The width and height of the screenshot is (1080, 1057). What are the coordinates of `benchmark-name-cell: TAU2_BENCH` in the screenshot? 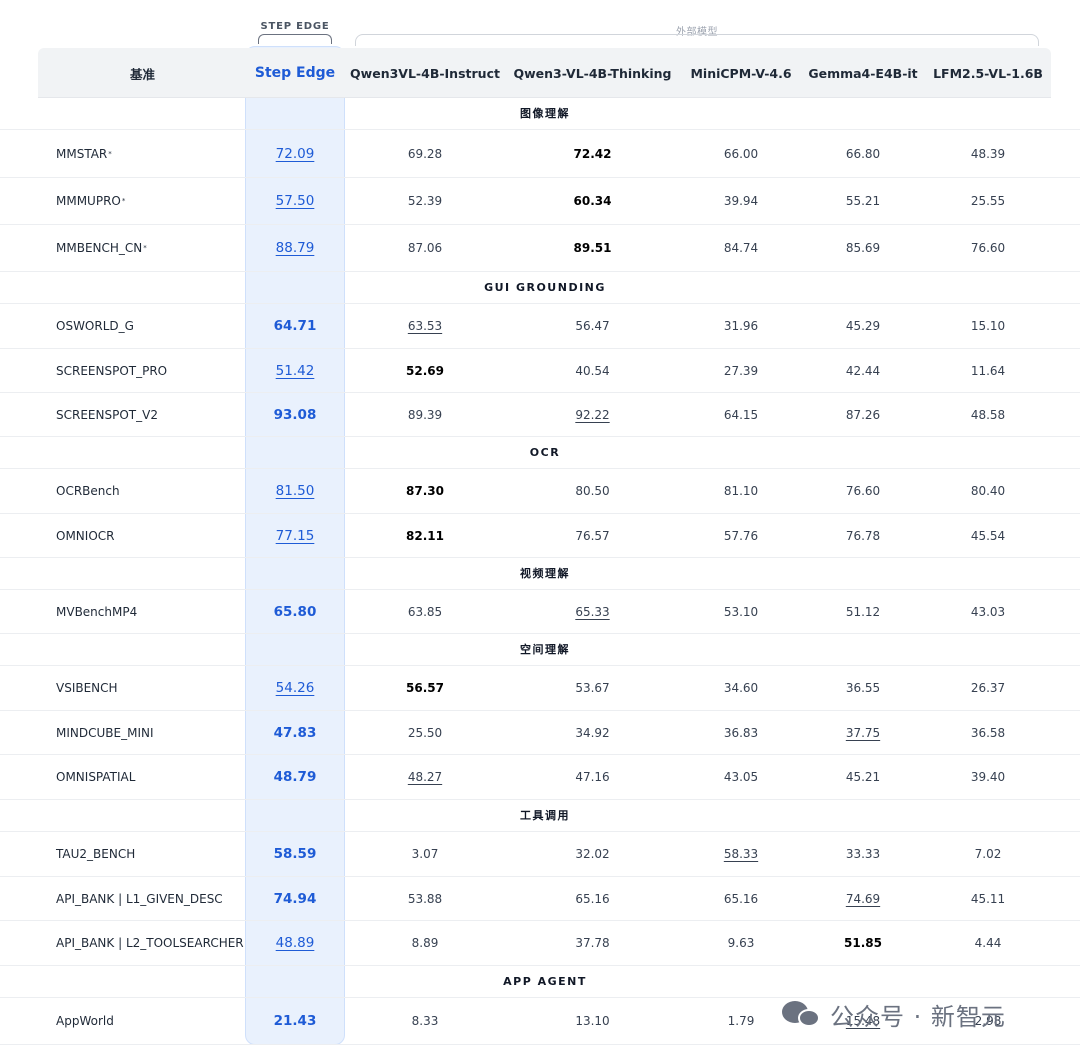 It's located at (142, 854).